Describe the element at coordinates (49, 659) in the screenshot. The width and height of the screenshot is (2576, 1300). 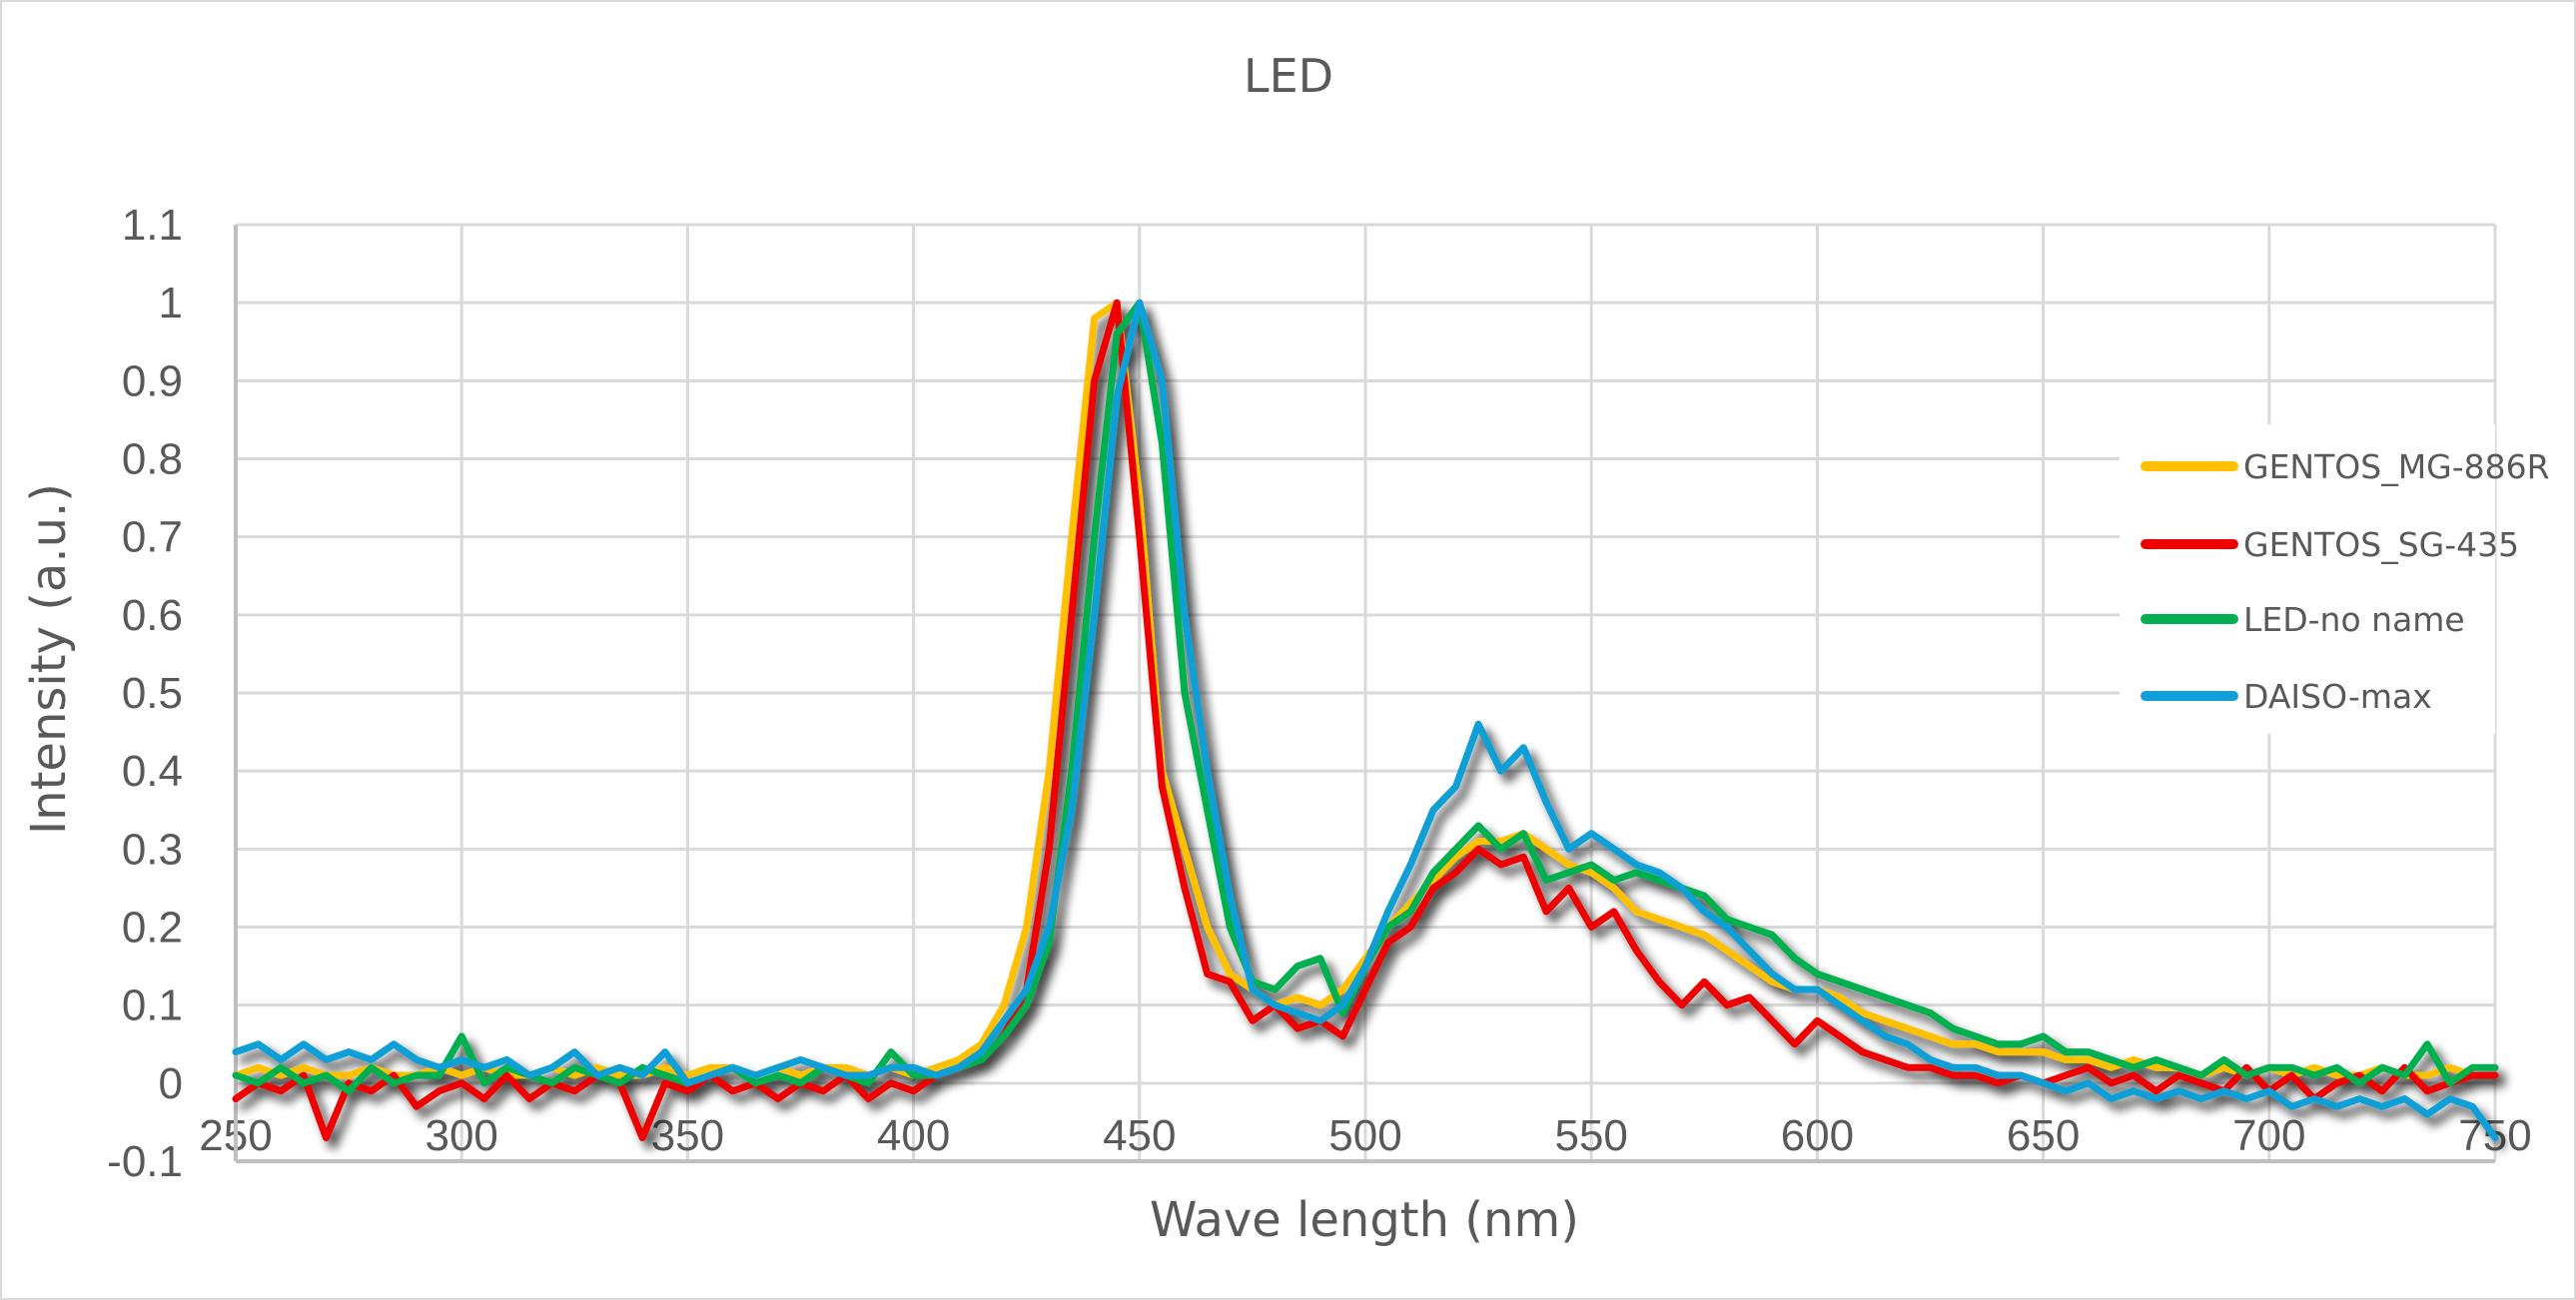
I see `y-axis-title: Intensity (a.u.)` at that location.